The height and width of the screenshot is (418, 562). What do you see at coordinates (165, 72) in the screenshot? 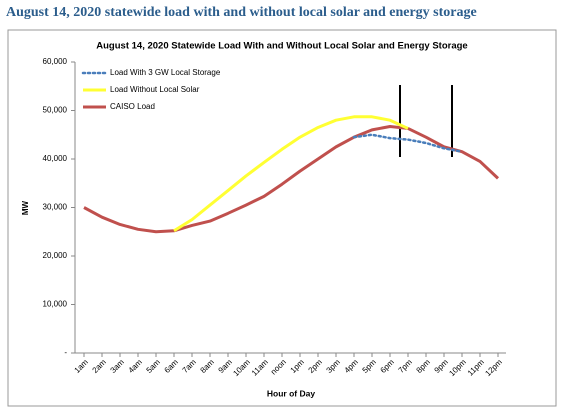
I see `legend-label: Load With 3 GW Local Storage` at bounding box center [165, 72].